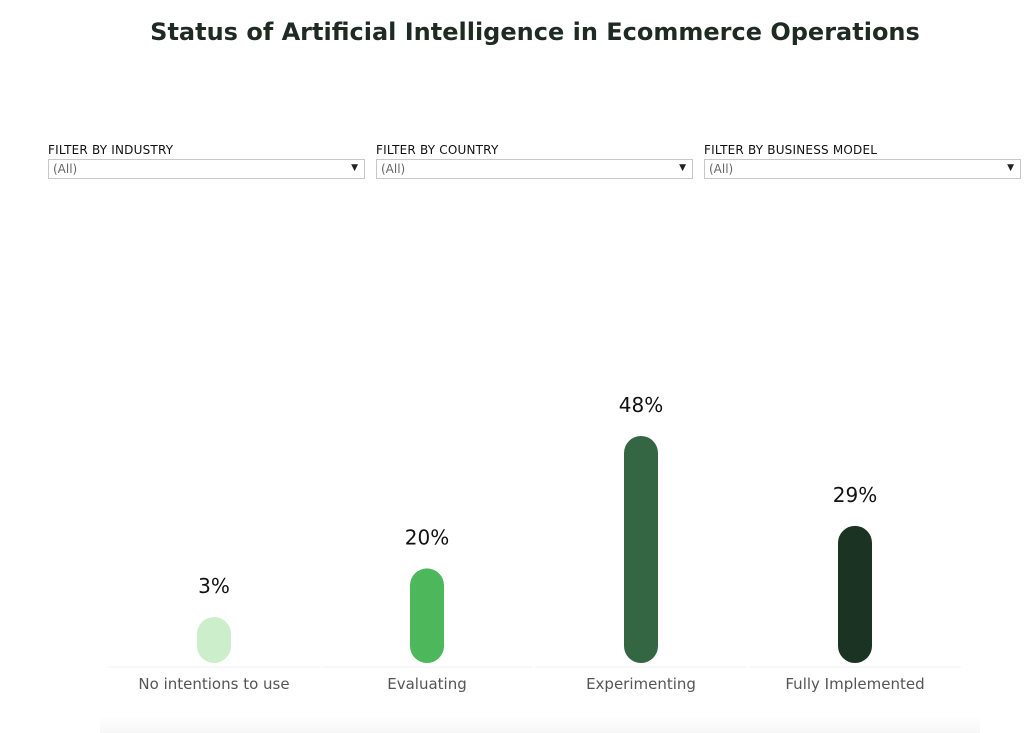 The height and width of the screenshot is (733, 1024). Describe the element at coordinates (534, 169) in the screenshot. I see `country-select: (All) ▼` at that location.